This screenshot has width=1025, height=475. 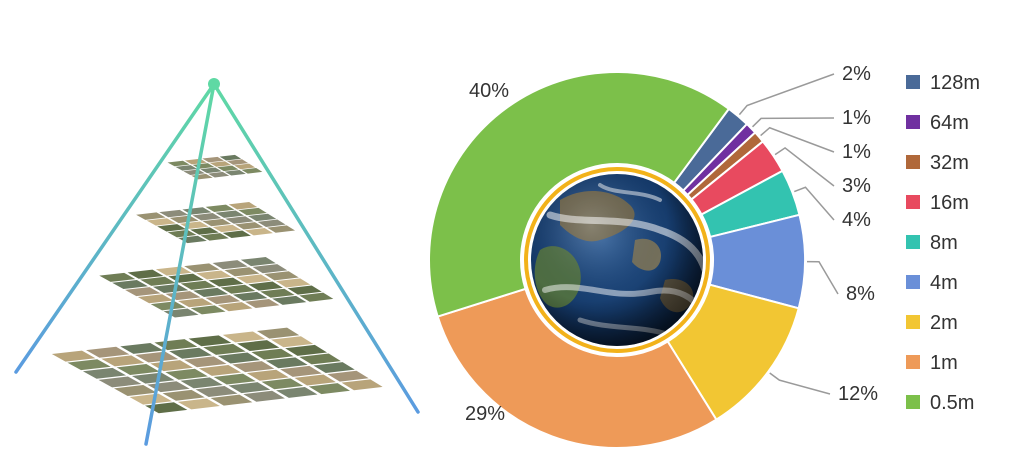 I want to click on pyramid-level, so click(x=215, y=167).